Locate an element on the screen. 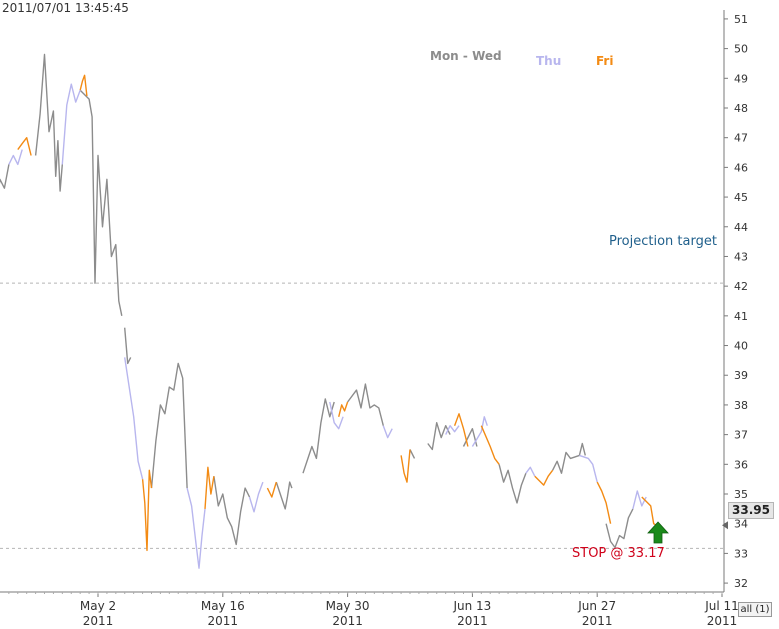  legend-mon-wed: Mon - Wed is located at coordinates (466, 56).